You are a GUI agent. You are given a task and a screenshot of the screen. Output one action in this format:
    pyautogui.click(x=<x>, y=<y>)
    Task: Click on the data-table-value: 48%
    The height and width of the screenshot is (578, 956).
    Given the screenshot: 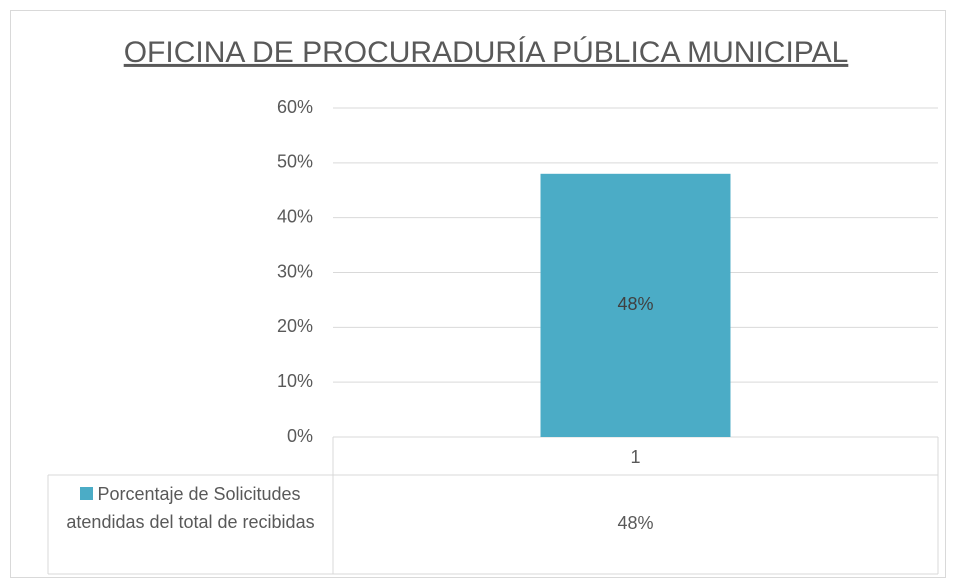 What is the action you would take?
    pyautogui.click(x=635, y=523)
    